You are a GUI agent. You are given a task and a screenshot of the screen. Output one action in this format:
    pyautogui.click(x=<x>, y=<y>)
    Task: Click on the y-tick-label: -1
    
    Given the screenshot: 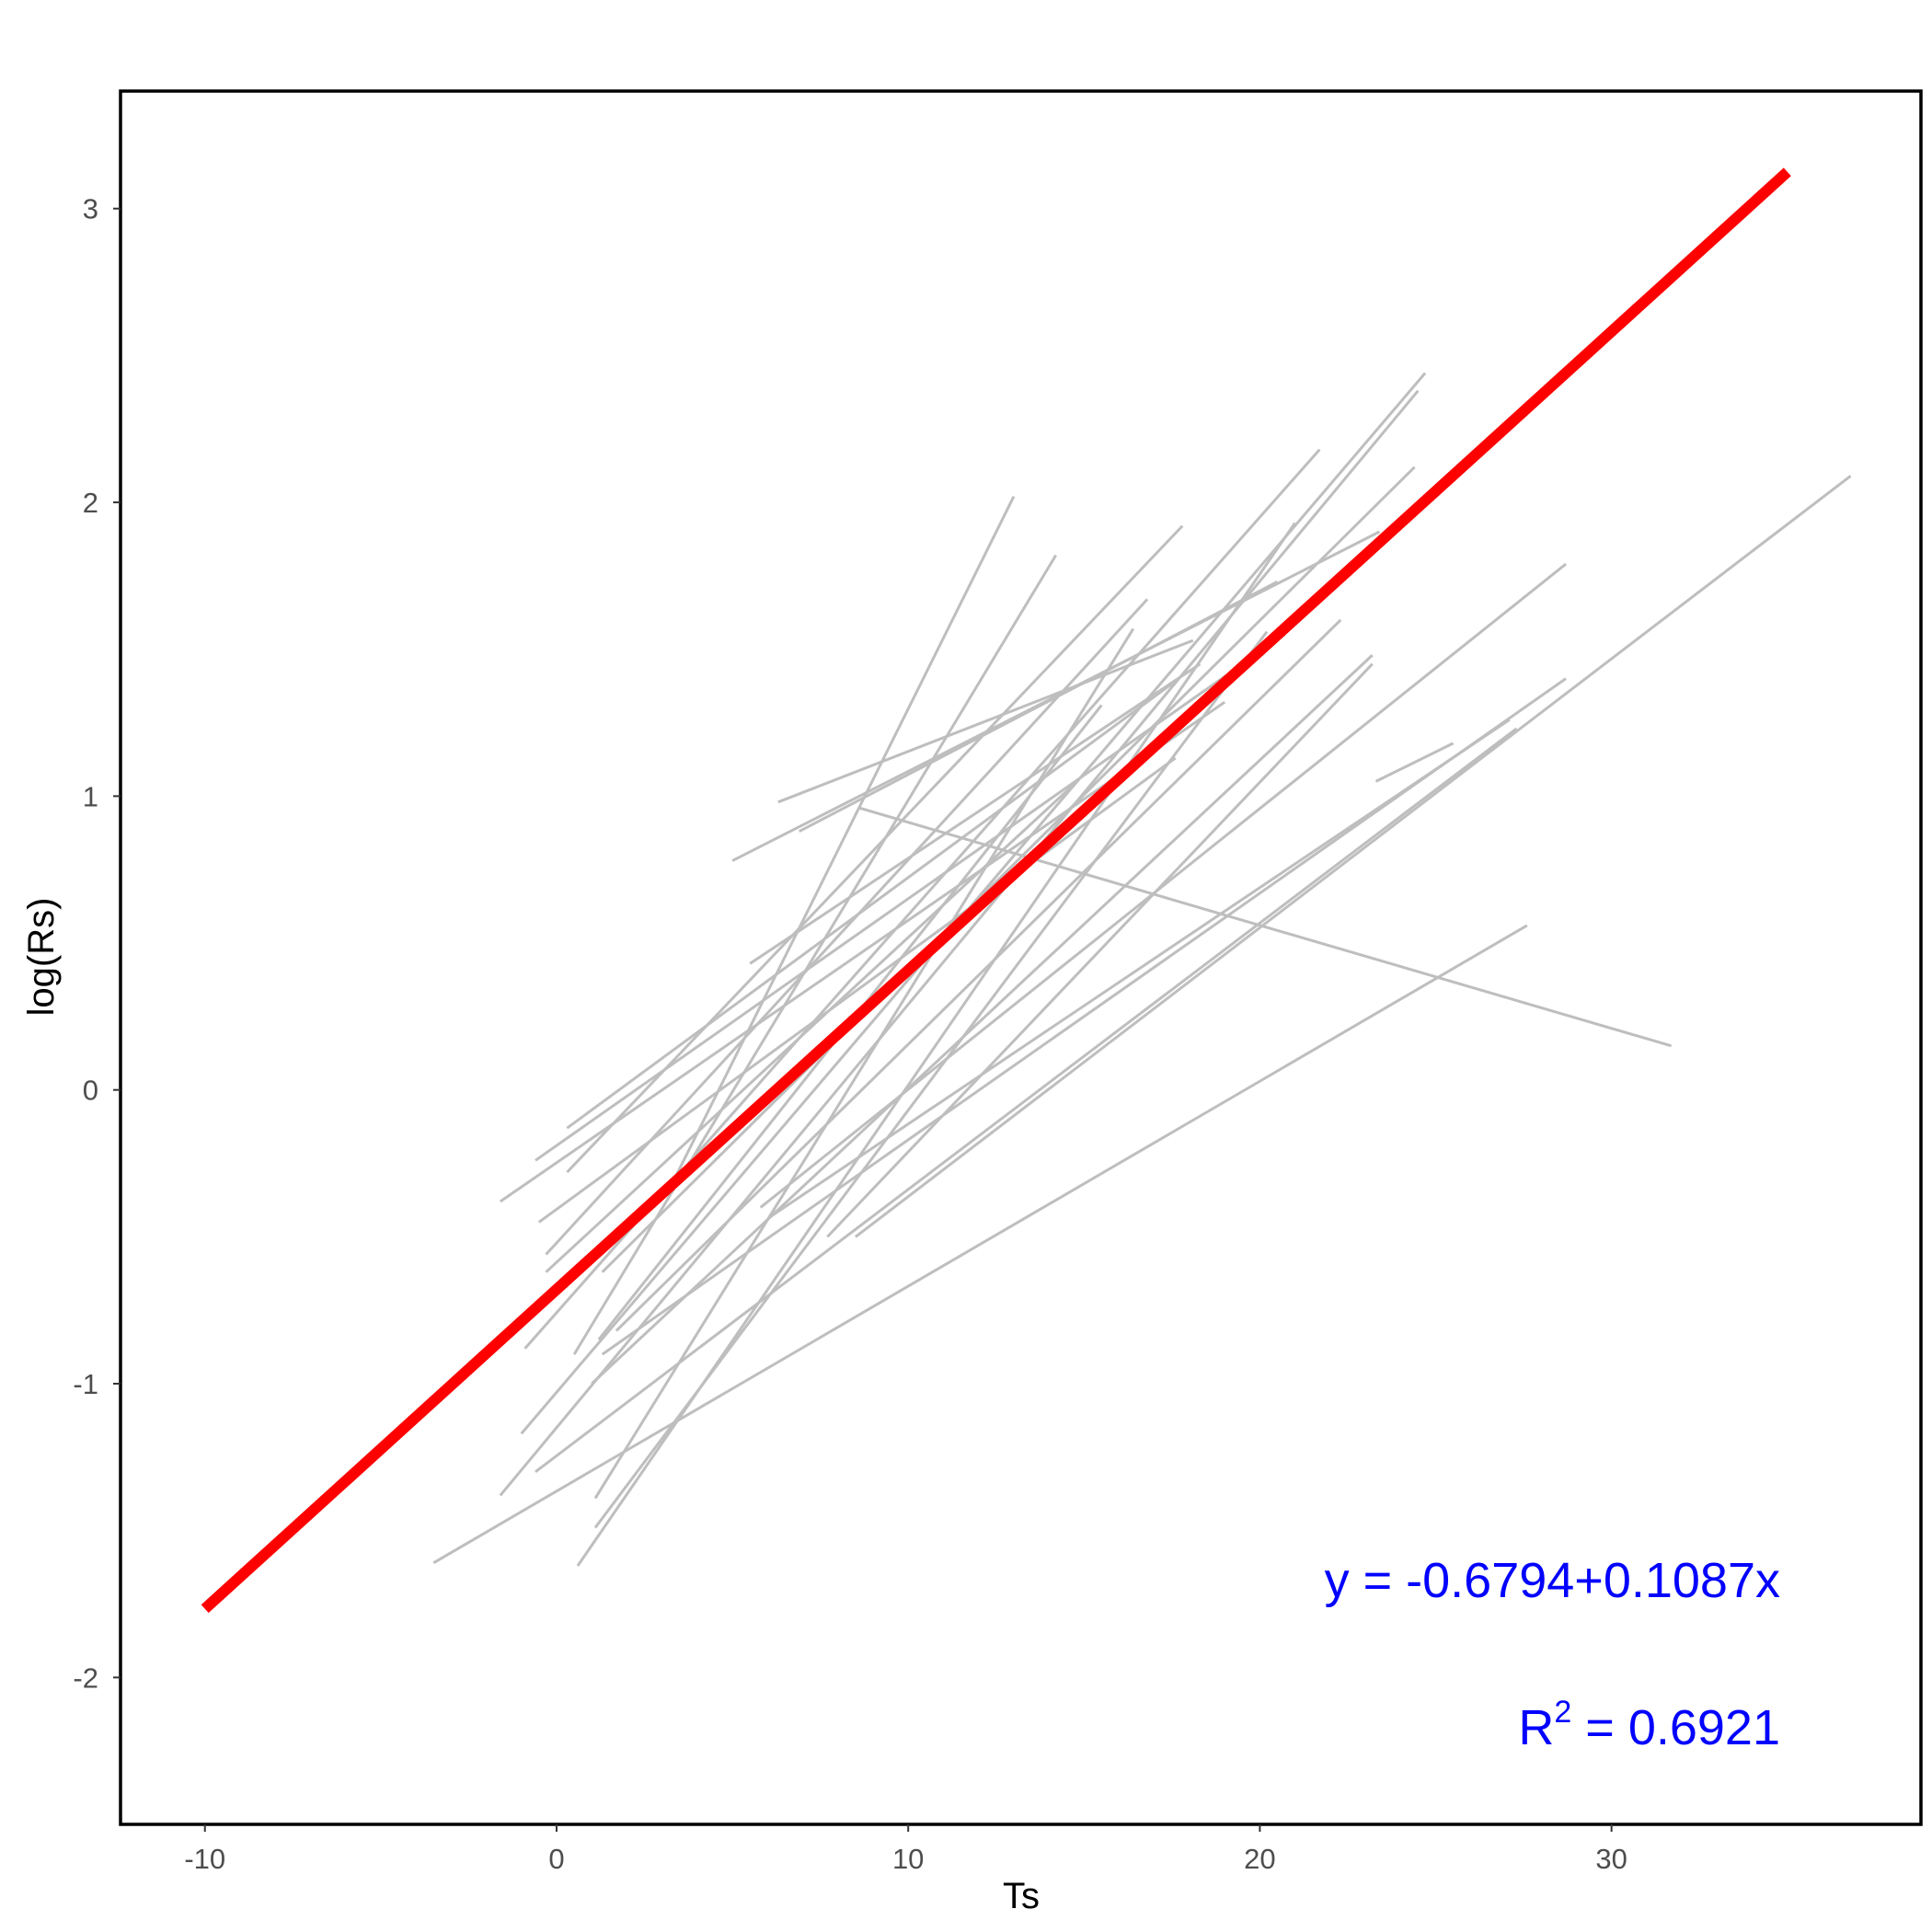 What is the action you would take?
    pyautogui.click(x=85, y=1384)
    